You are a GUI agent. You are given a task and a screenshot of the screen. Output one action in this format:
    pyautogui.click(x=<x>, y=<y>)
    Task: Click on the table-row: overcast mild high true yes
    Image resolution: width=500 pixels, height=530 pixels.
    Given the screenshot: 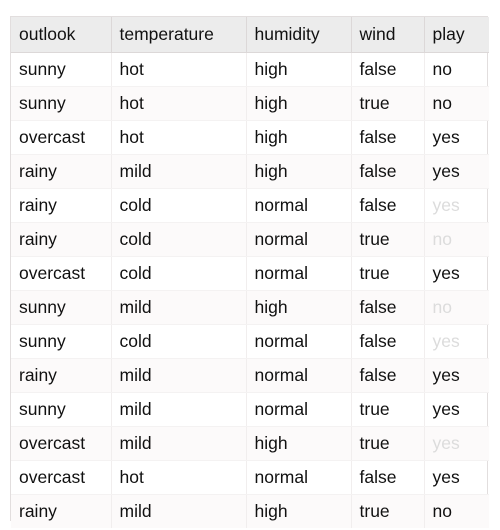 What is the action you would take?
    pyautogui.click(x=250, y=443)
    